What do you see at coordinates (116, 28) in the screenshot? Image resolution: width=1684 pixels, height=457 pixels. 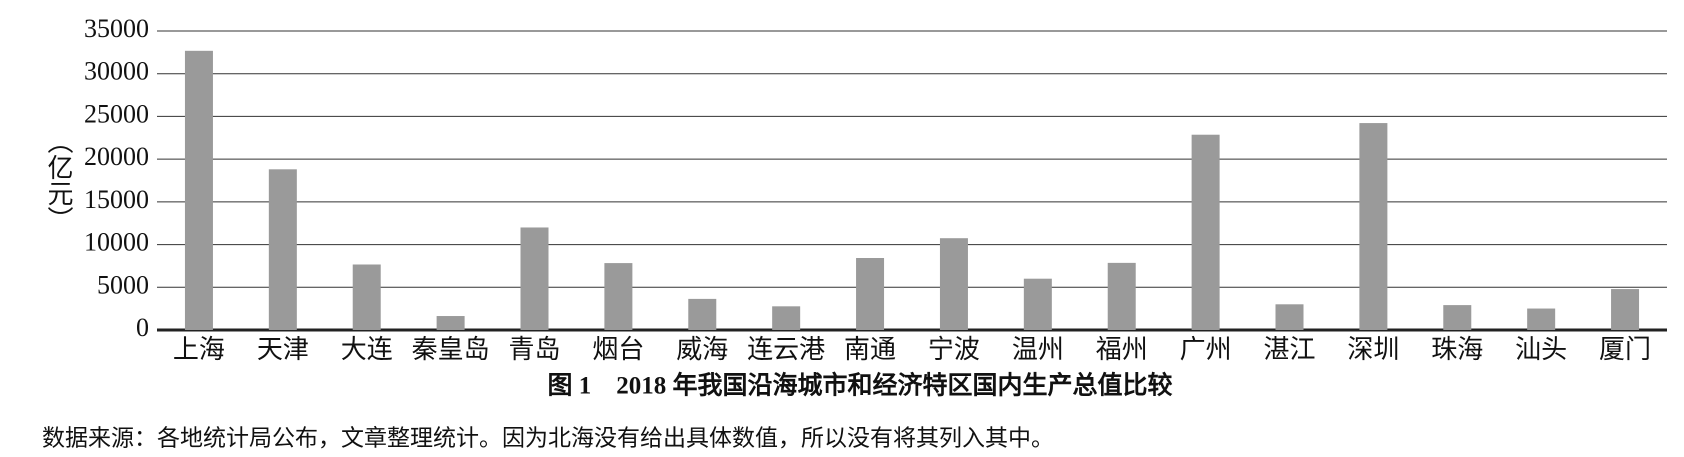 I see `y-tick-label: 35000` at bounding box center [116, 28].